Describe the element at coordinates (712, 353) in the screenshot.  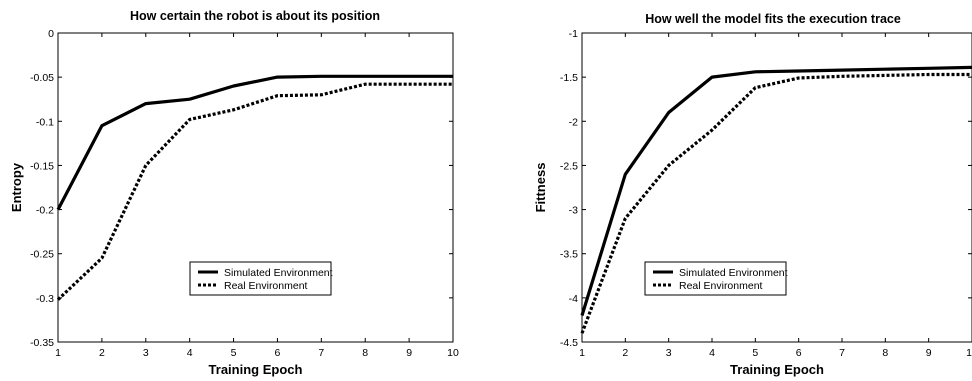
I see `chart-2-x-tick-label: 4` at that location.